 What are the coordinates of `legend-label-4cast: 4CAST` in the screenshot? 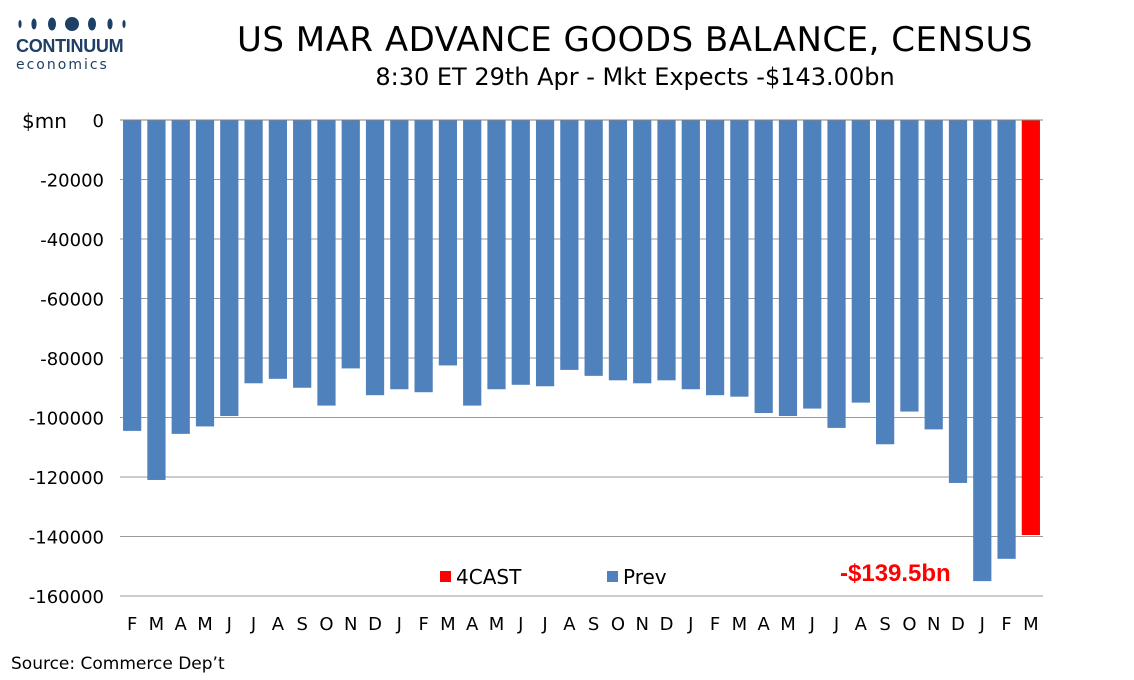 It's located at (489, 577).